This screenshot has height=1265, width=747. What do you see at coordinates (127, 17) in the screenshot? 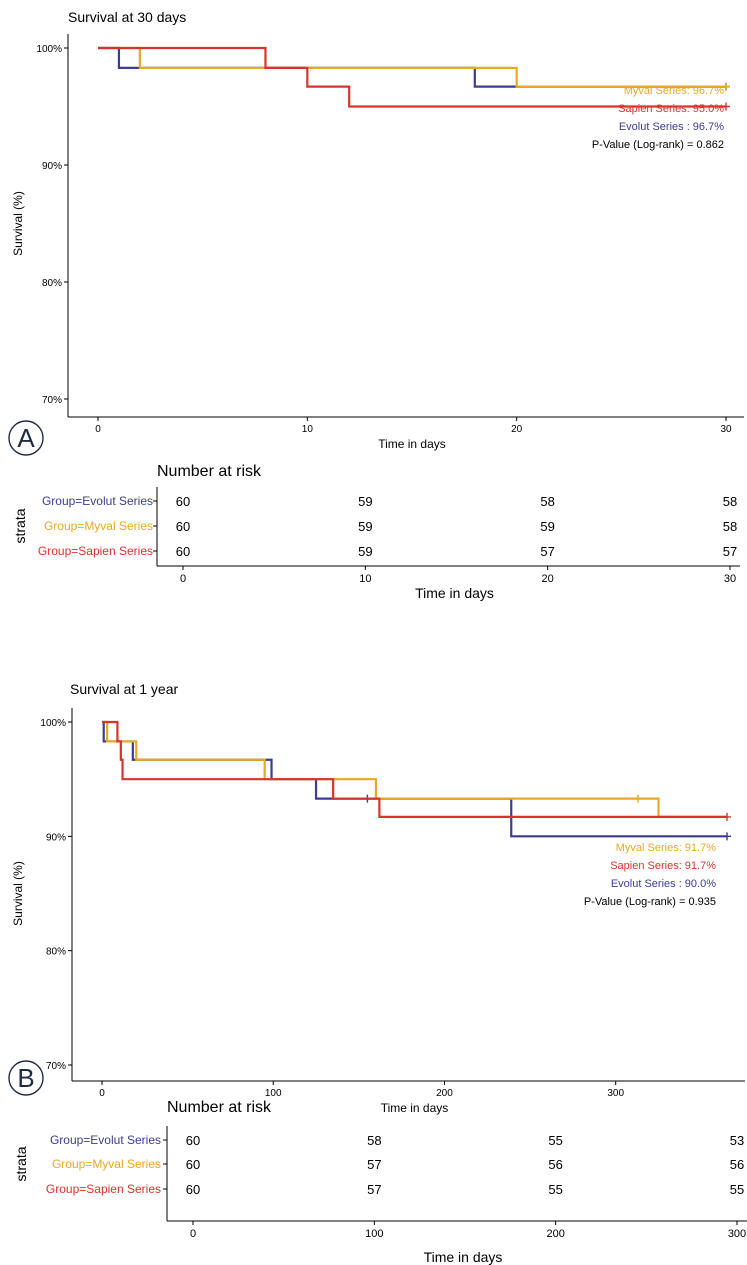
I see `chart-title: Survival at 30 days` at bounding box center [127, 17].